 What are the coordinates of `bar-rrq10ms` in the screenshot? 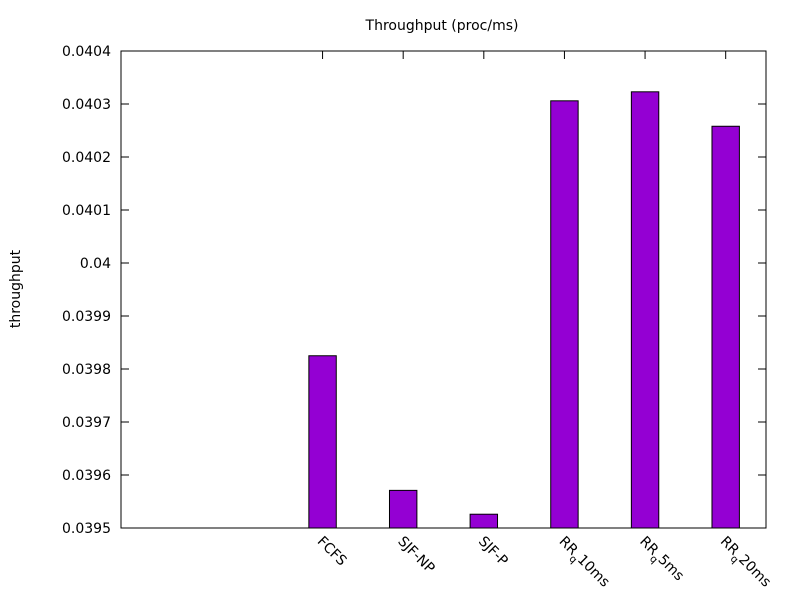 It's located at (564, 314).